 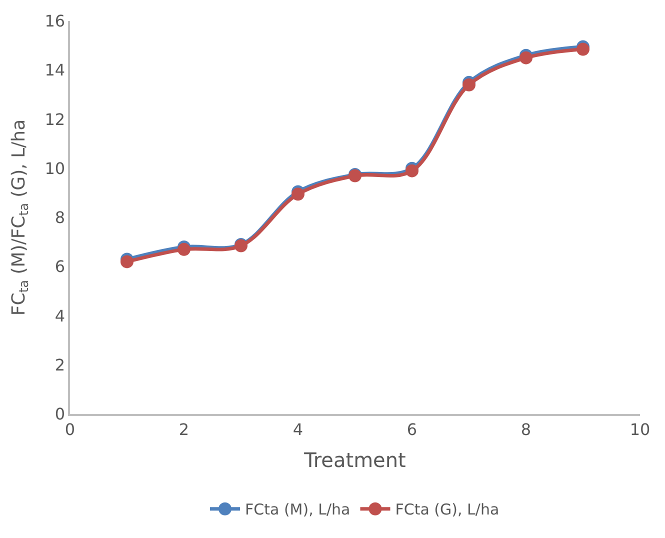 What do you see at coordinates (60, 414) in the screenshot?
I see `y-tick-label: 0` at bounding box center [60, 414].